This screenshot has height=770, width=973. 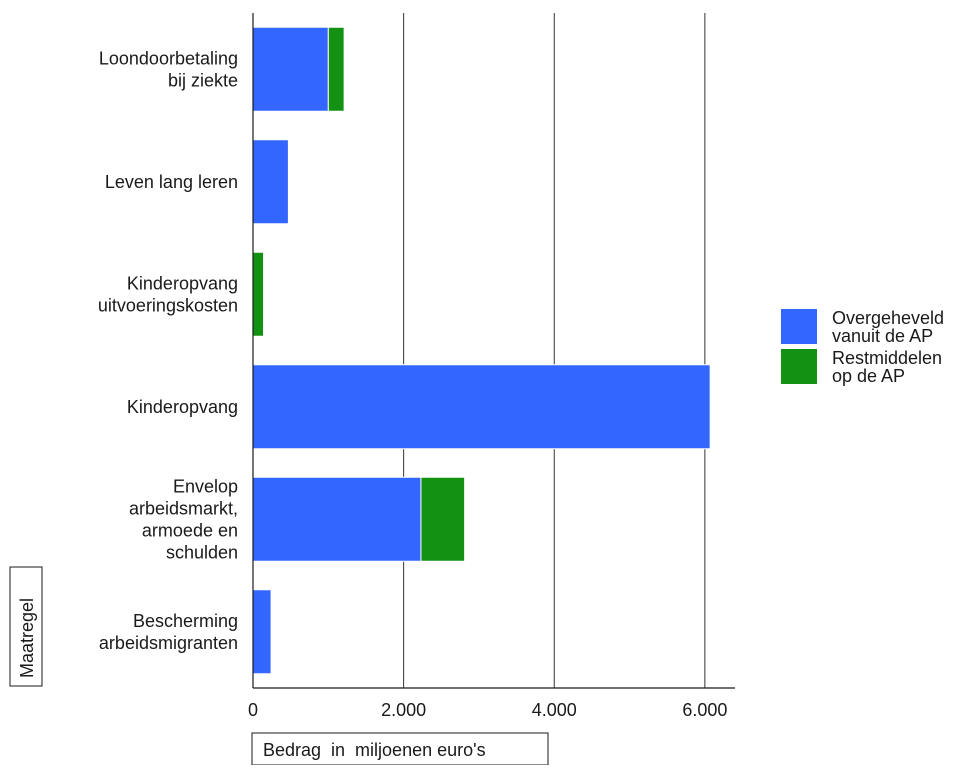 What do you see at coordinates (258, 294) in the screenshot?
I see `bar-segment-series1-cat2` at bounding box center [258, 294].